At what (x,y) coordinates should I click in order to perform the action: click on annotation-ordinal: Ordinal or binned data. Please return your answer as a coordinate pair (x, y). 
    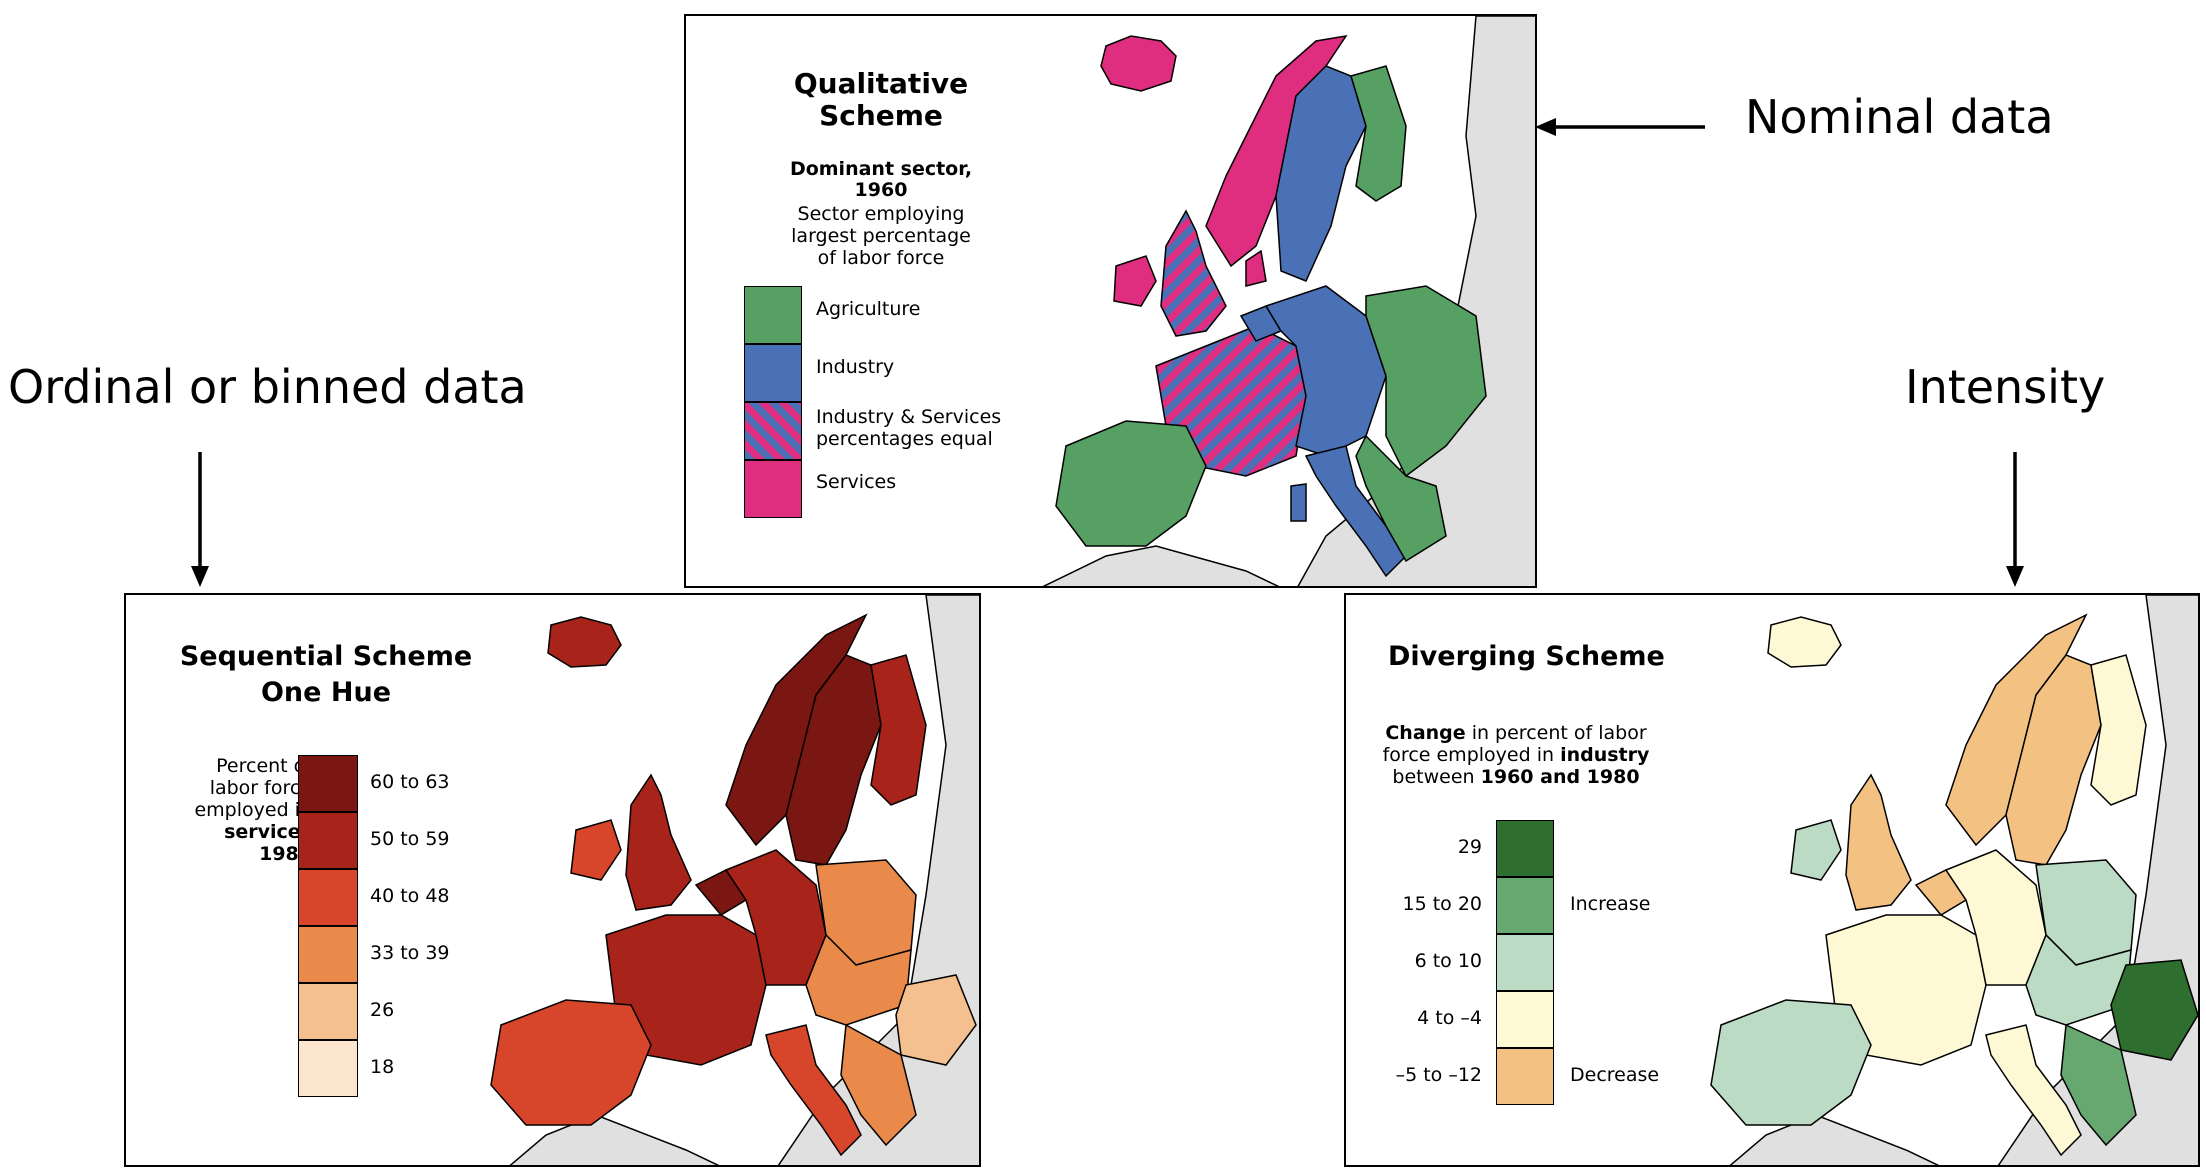
    Looking at the image, I should click on (267, 387).